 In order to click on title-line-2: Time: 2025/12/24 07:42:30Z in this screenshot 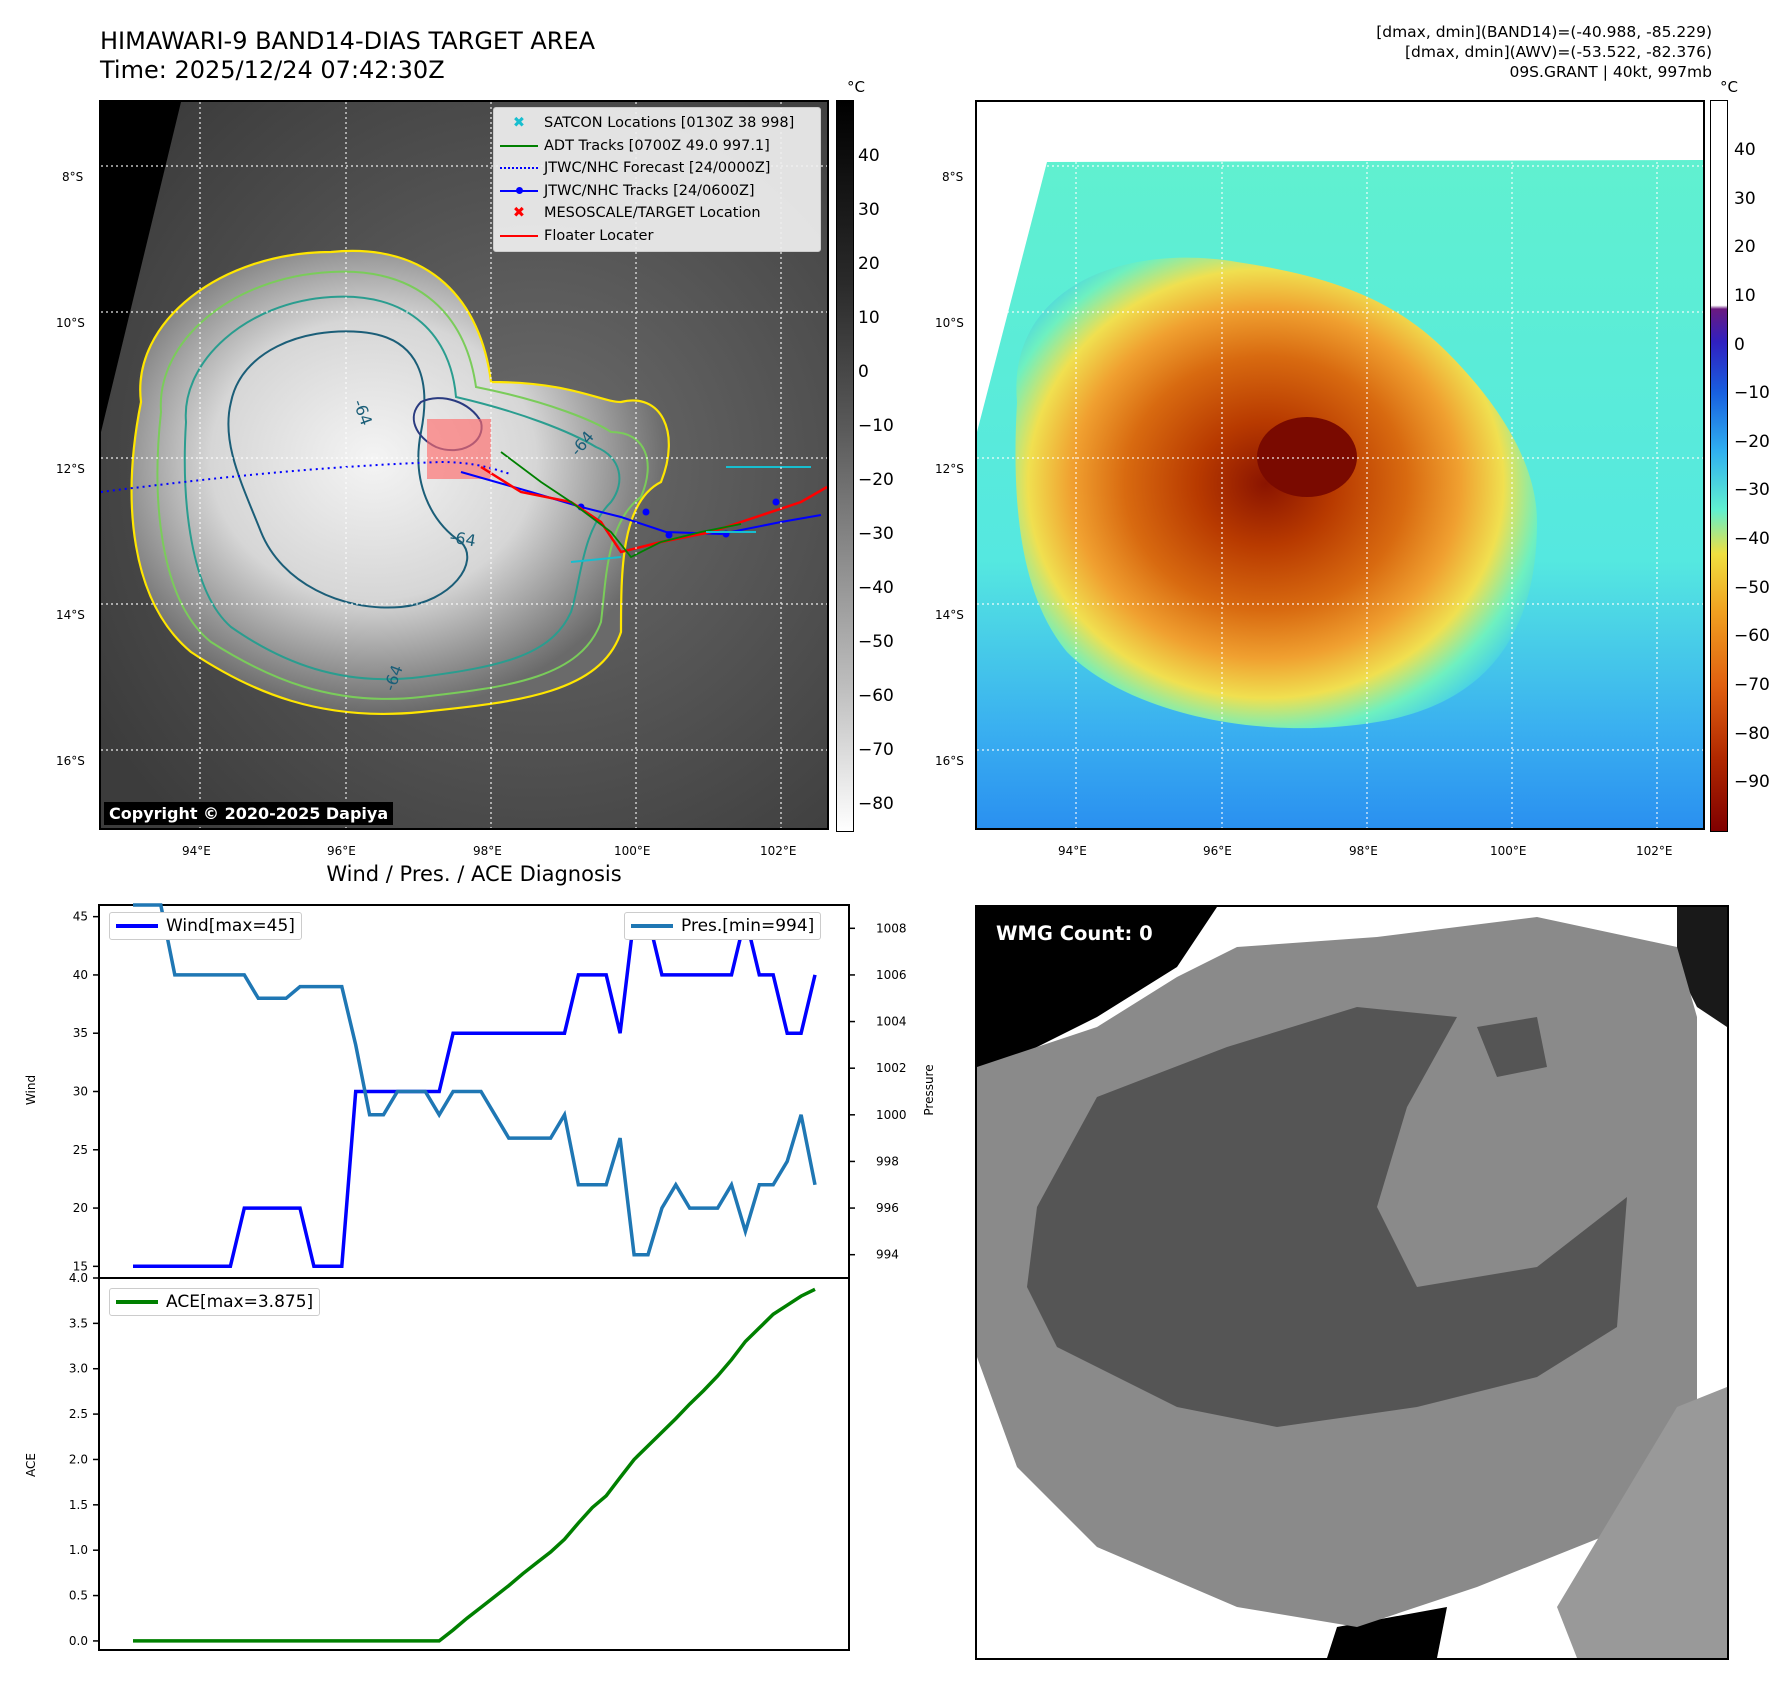, I will do `click(272, 70)`.